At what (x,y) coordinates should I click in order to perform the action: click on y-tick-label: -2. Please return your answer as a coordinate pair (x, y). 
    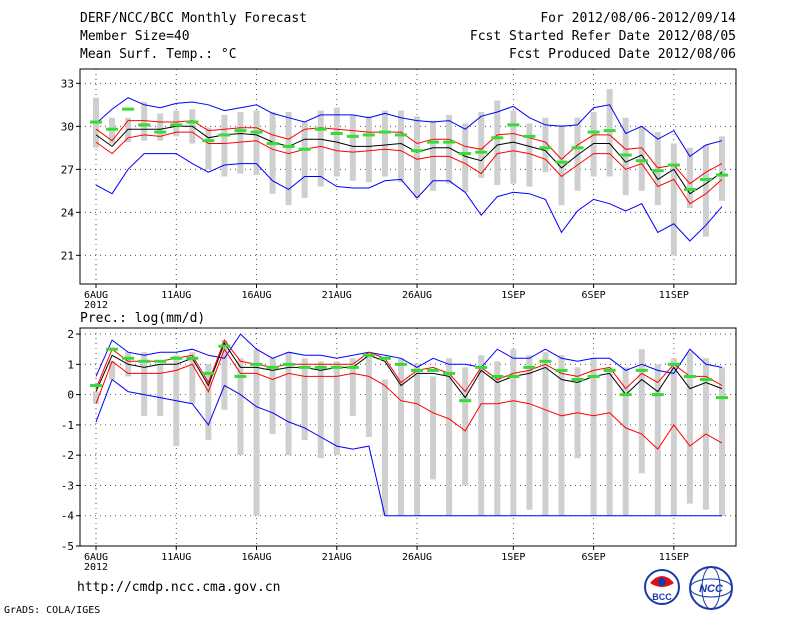
    Looking at the image, I should click on (67, 455).